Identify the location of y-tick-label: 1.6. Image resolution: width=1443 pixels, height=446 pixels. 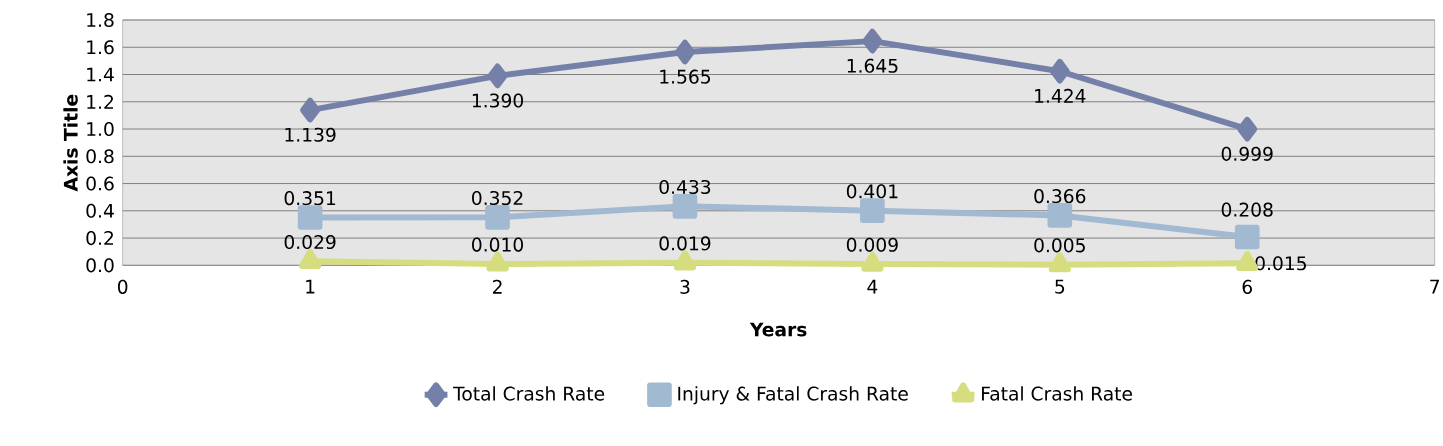
(100, 47).